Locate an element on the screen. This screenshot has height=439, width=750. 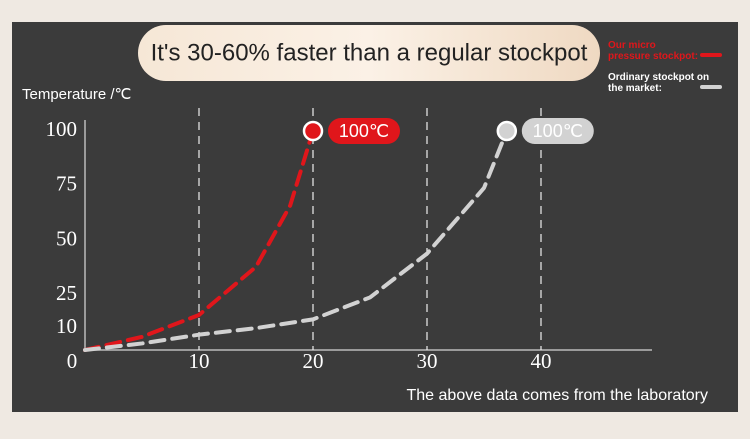
title-pill is located at coordinates (369, 53).